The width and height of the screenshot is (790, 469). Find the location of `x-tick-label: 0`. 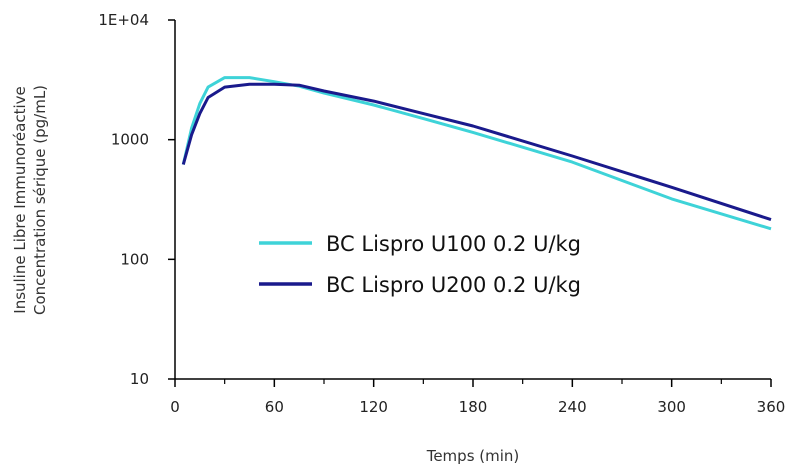

x-tick-label: 0 is located at coordinates (175, 407).